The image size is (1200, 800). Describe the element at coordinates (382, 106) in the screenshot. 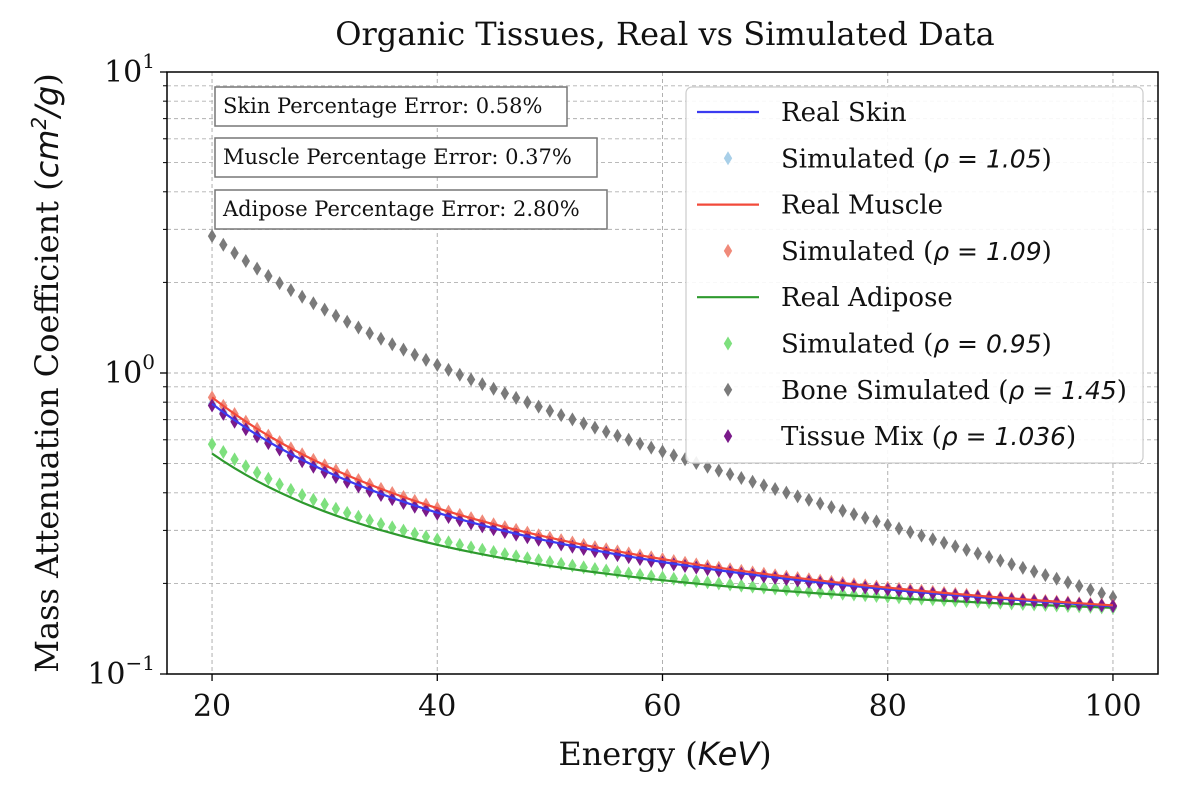

I see `annotation-skin-error-text: Skin Percentage Error: 0.58%` at that location.